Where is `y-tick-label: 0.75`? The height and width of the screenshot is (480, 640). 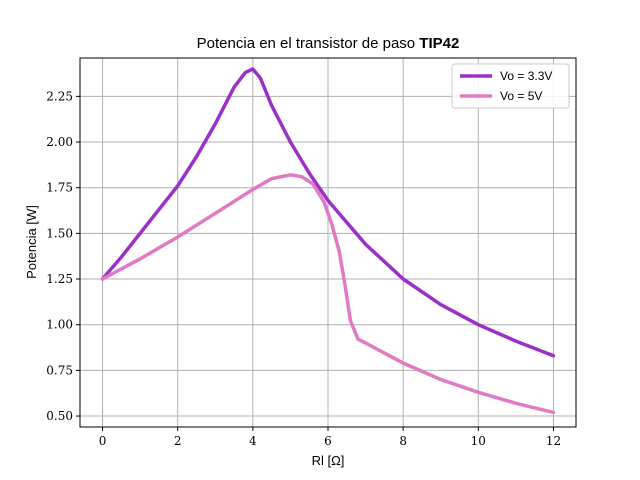
y-tick-label: 0.75 is located at coordinates (59, 370).